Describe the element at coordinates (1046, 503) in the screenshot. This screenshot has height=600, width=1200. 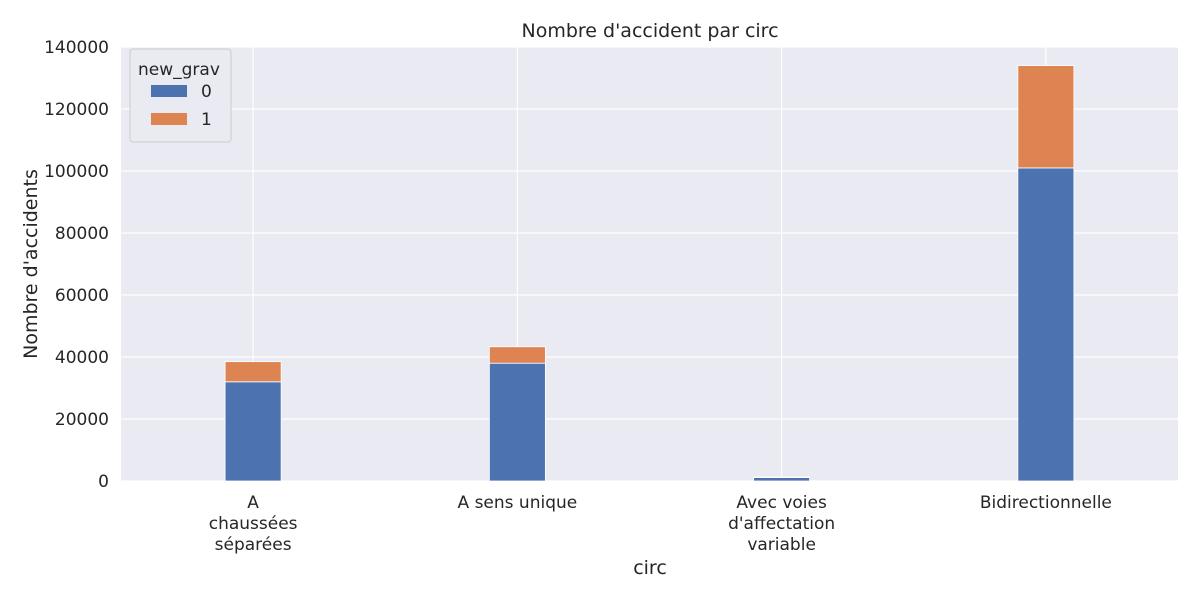
I see `x-tick-label: Bidirectionnelle` at that location.